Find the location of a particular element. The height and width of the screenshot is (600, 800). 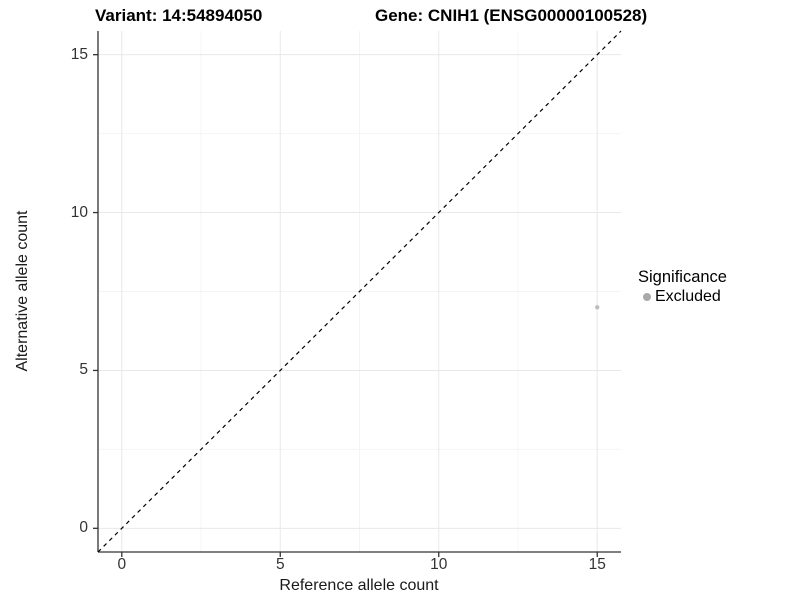

x-tick-label: 5 is located at coordinates (280, 564).